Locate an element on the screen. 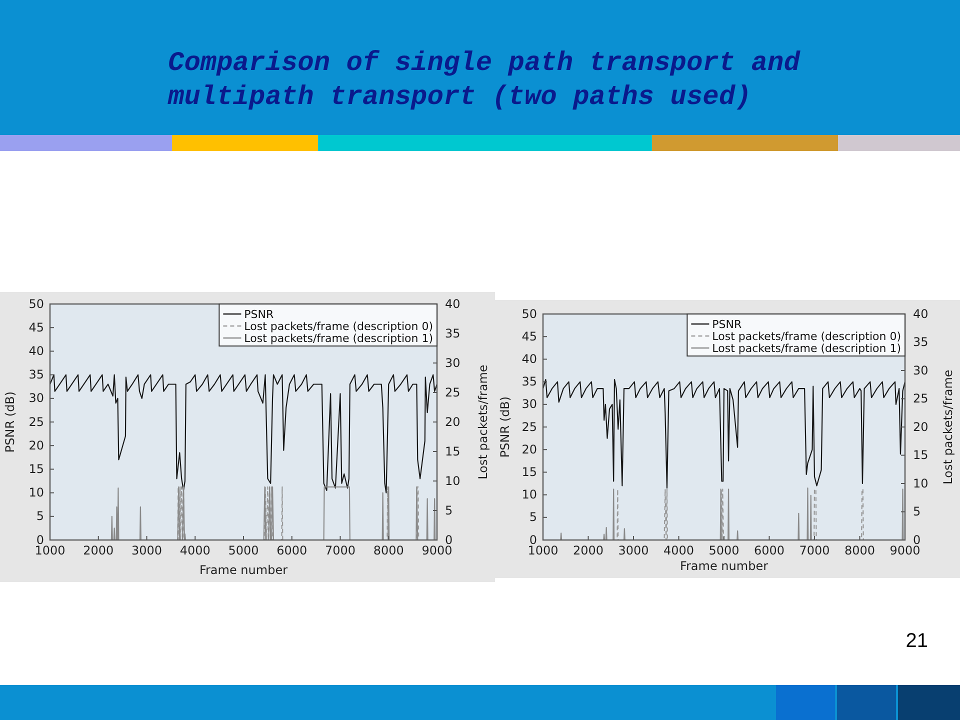 Image resolution: width=960 pixels, height=720 pixels. text: 21 is located at coordinates (917, 641).